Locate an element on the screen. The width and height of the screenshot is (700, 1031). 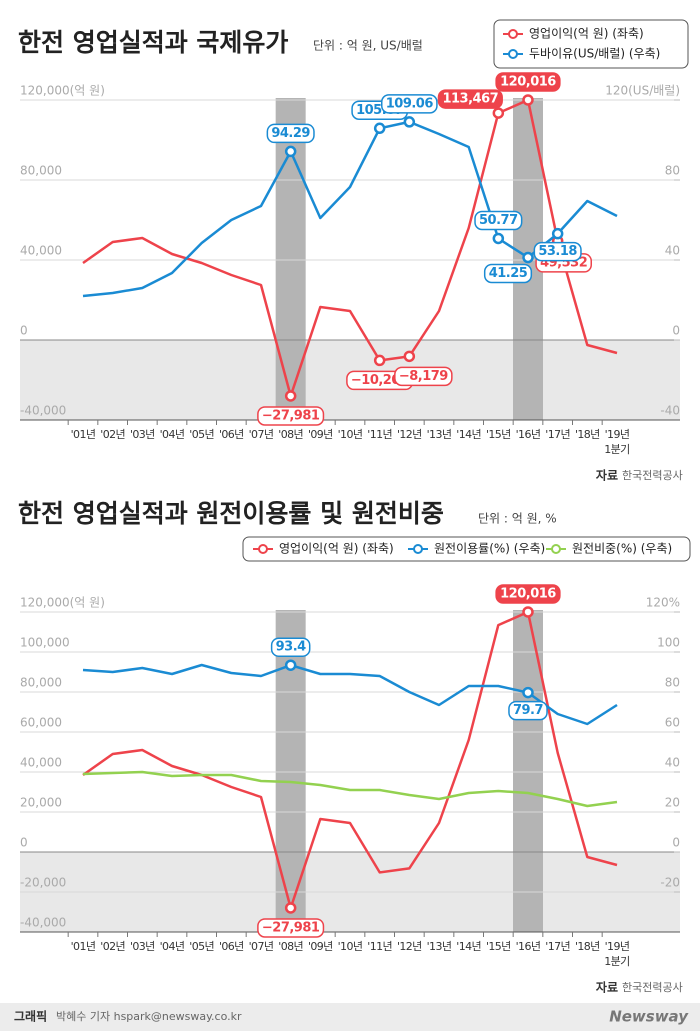
value-label: 79.7 is located at coordinates (528, 710).